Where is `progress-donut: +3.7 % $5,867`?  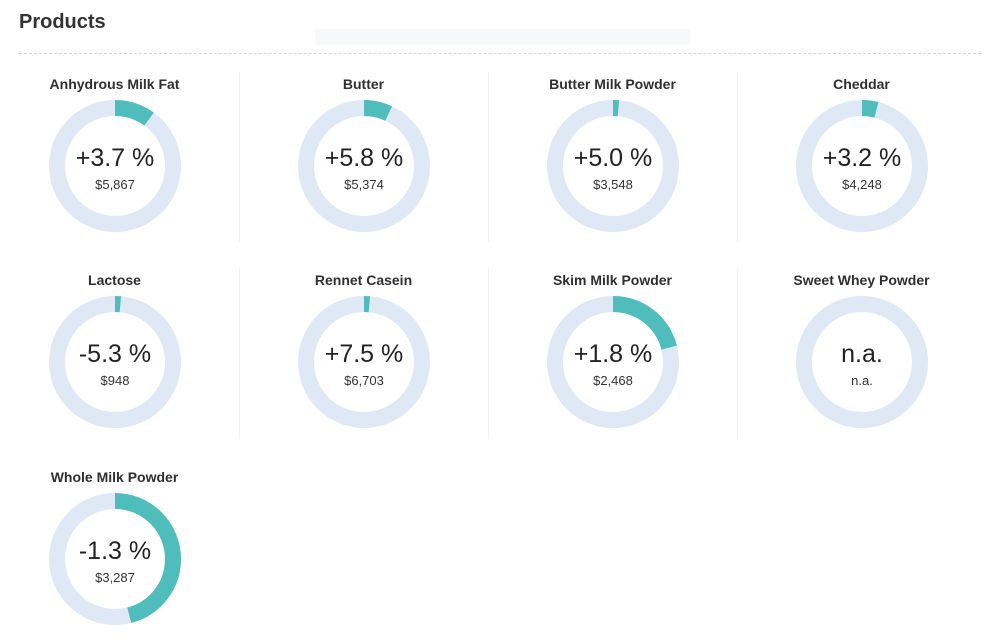 progress-donut: +3.7 % $5,867 is located at coordinates (115, 166).